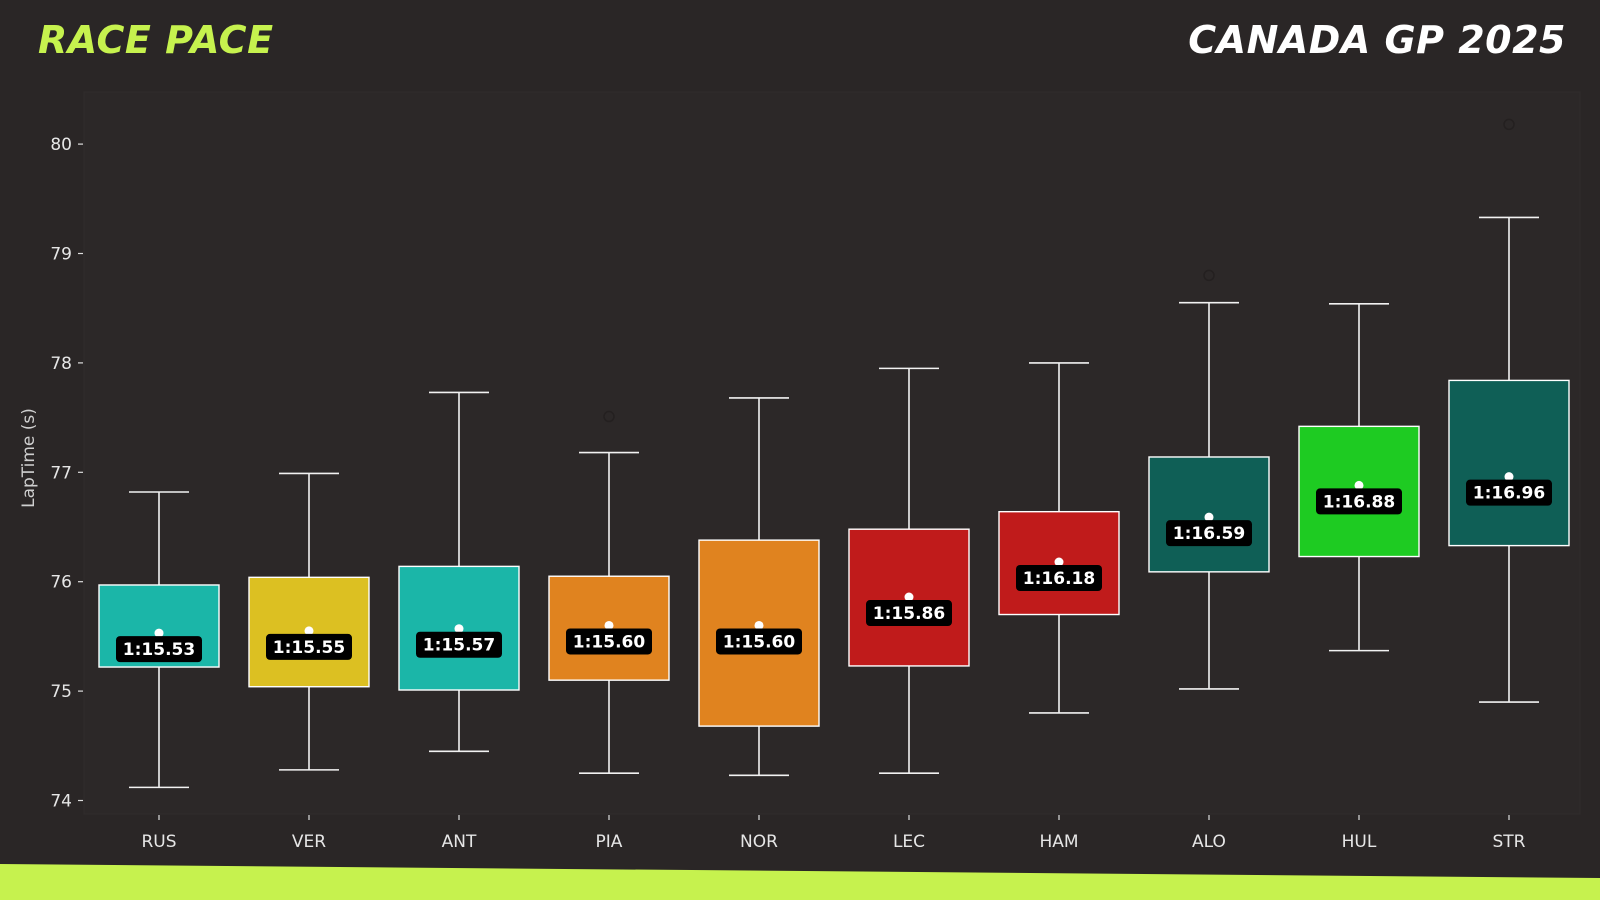  What do you see at coordinates (1359, 577) in the screenshot?
I see `box-hul: 1:16.88 HUL` at bounding box center [1359, 577].